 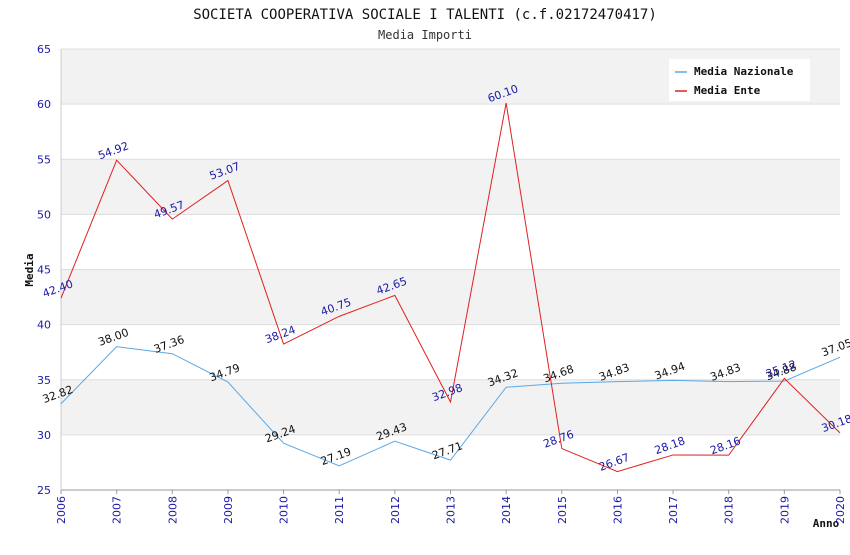 I want to click on x-tick-label: 2015, so click(x=562, y=510).